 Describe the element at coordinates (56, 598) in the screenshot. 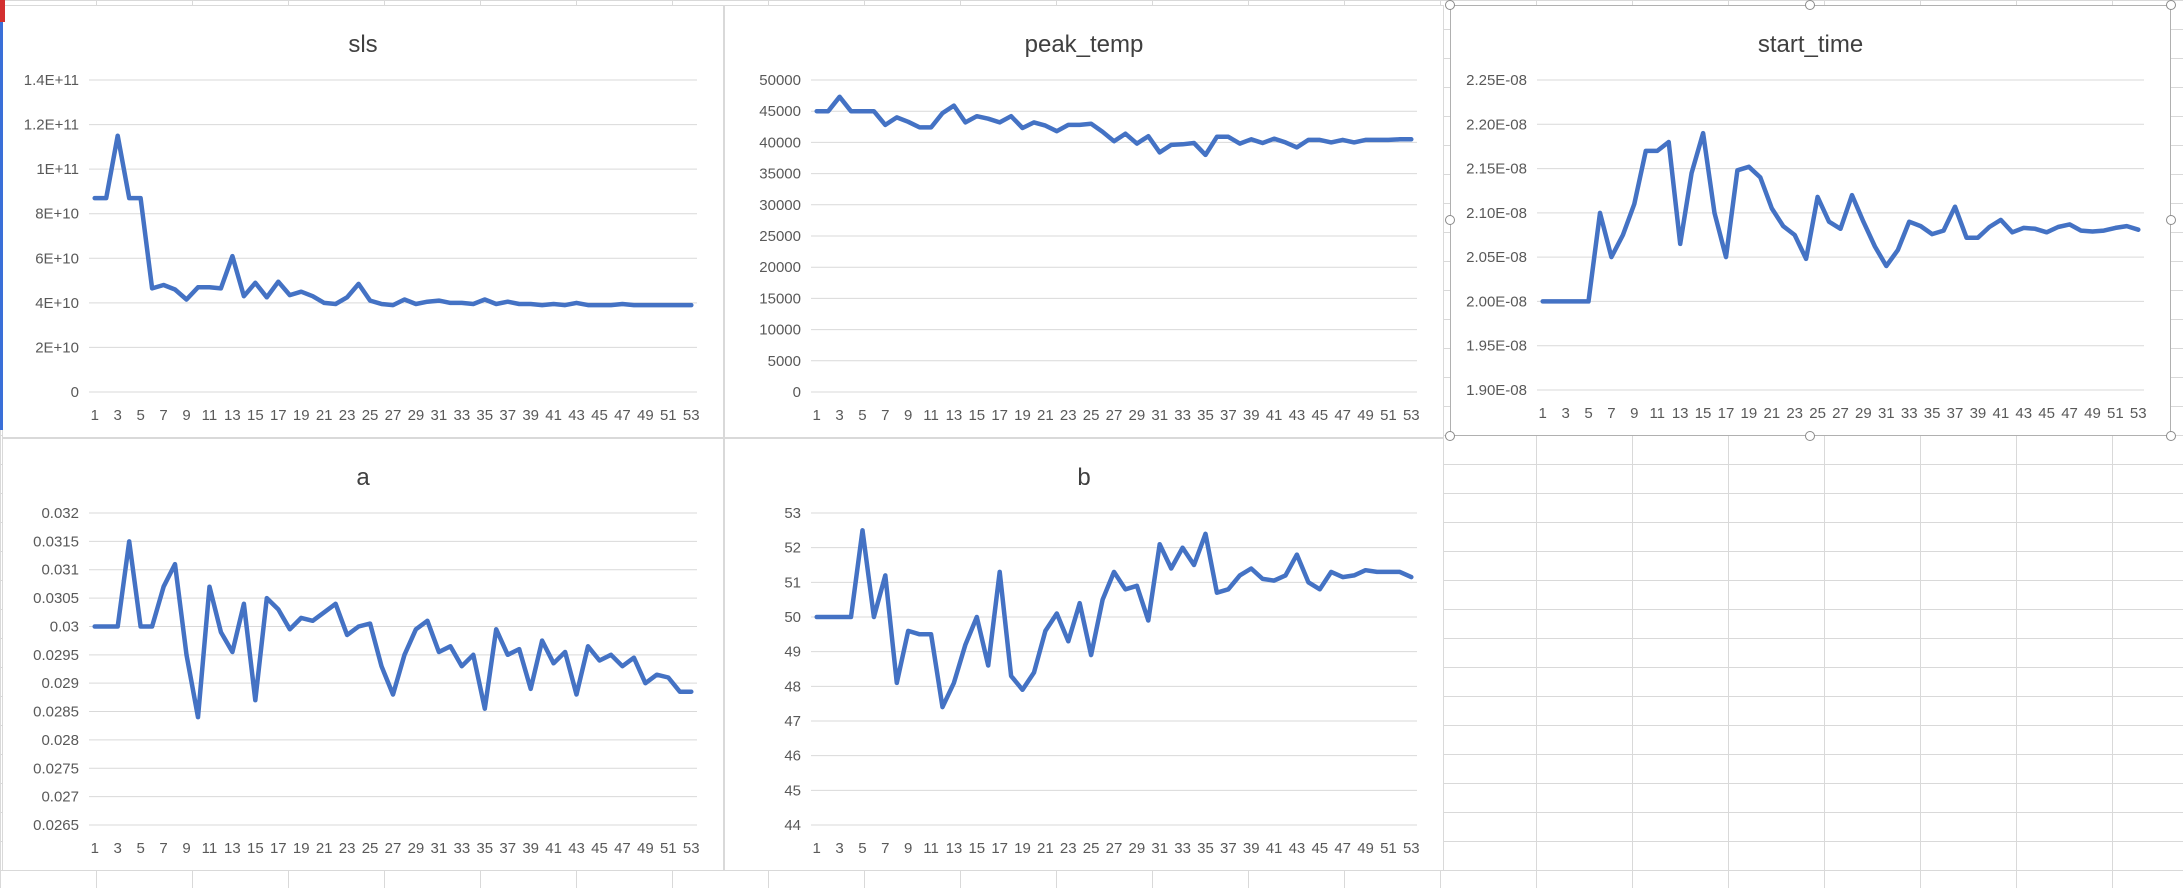

I see `y-tick-label: 0.0305` at that location.